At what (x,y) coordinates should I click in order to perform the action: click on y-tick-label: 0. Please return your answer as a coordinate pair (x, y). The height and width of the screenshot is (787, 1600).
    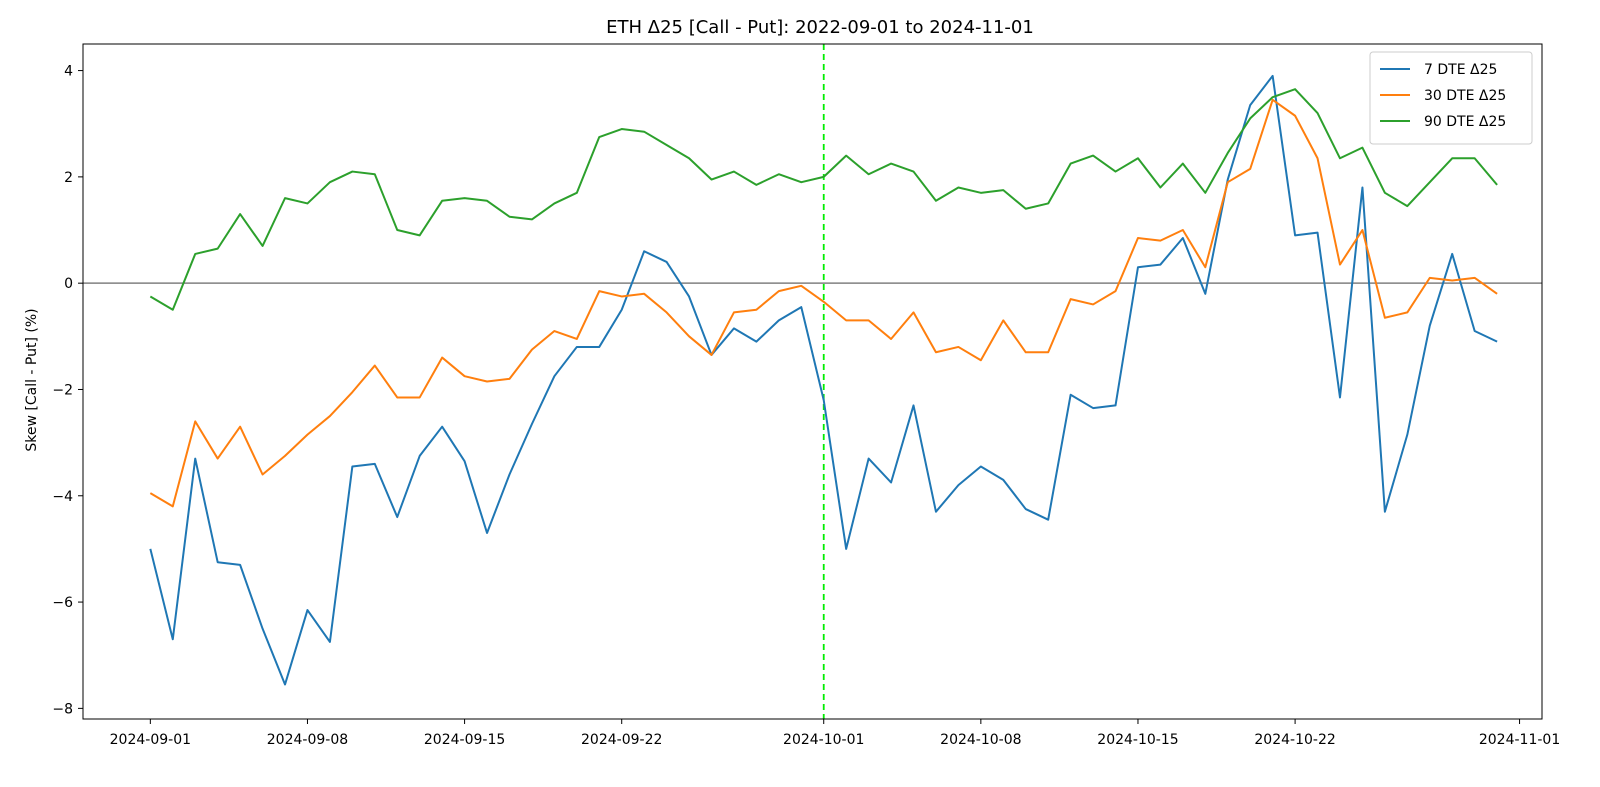
    Looking at the image, I should click on (68, 284).